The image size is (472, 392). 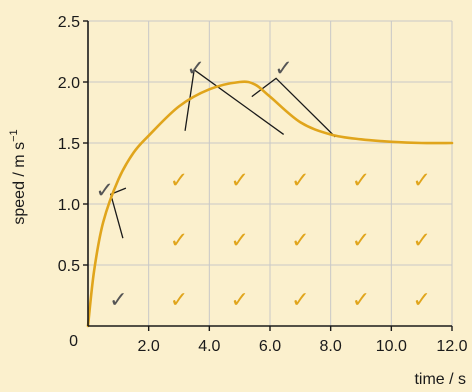 I want to click on x-tick-label: 2.0, so click(x=149, y=346).